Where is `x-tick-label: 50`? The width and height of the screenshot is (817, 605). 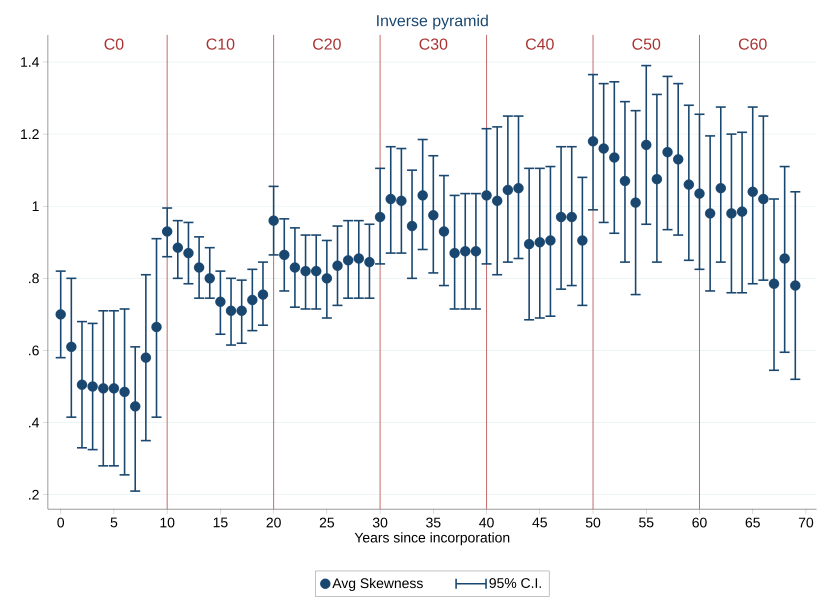 x-tick-label: 50 is located at coordinates (593, 523).